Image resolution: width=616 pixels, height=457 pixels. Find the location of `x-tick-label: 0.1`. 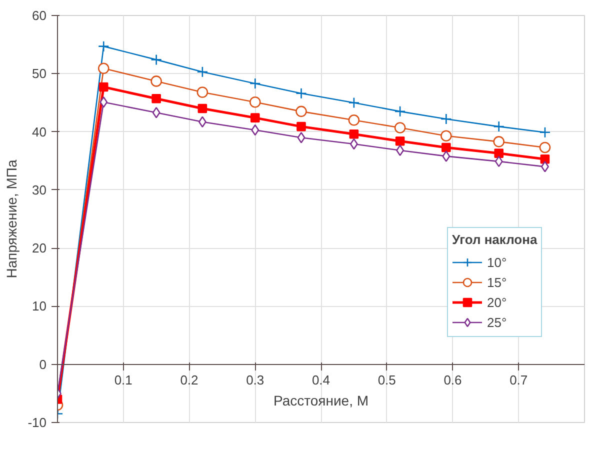

x-tick-label: 0.1 is located at coordinates (123, 380).